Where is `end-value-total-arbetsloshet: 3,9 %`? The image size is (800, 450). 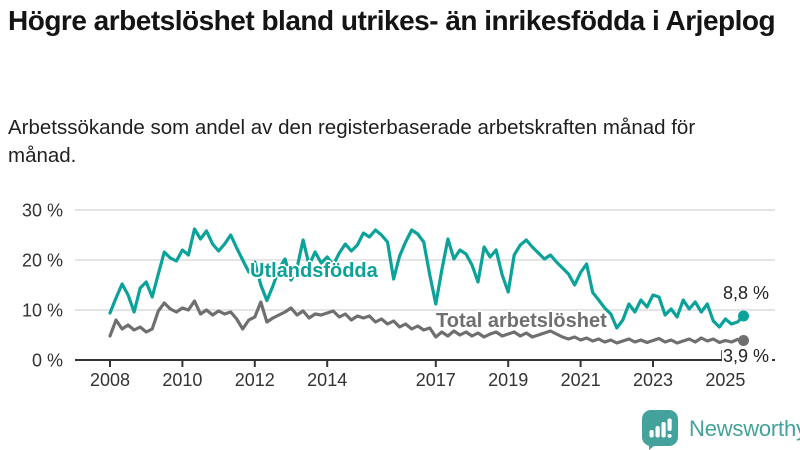
end-value-total-arbetsloshet: 3,9 % is located at coordinates (747, 357).